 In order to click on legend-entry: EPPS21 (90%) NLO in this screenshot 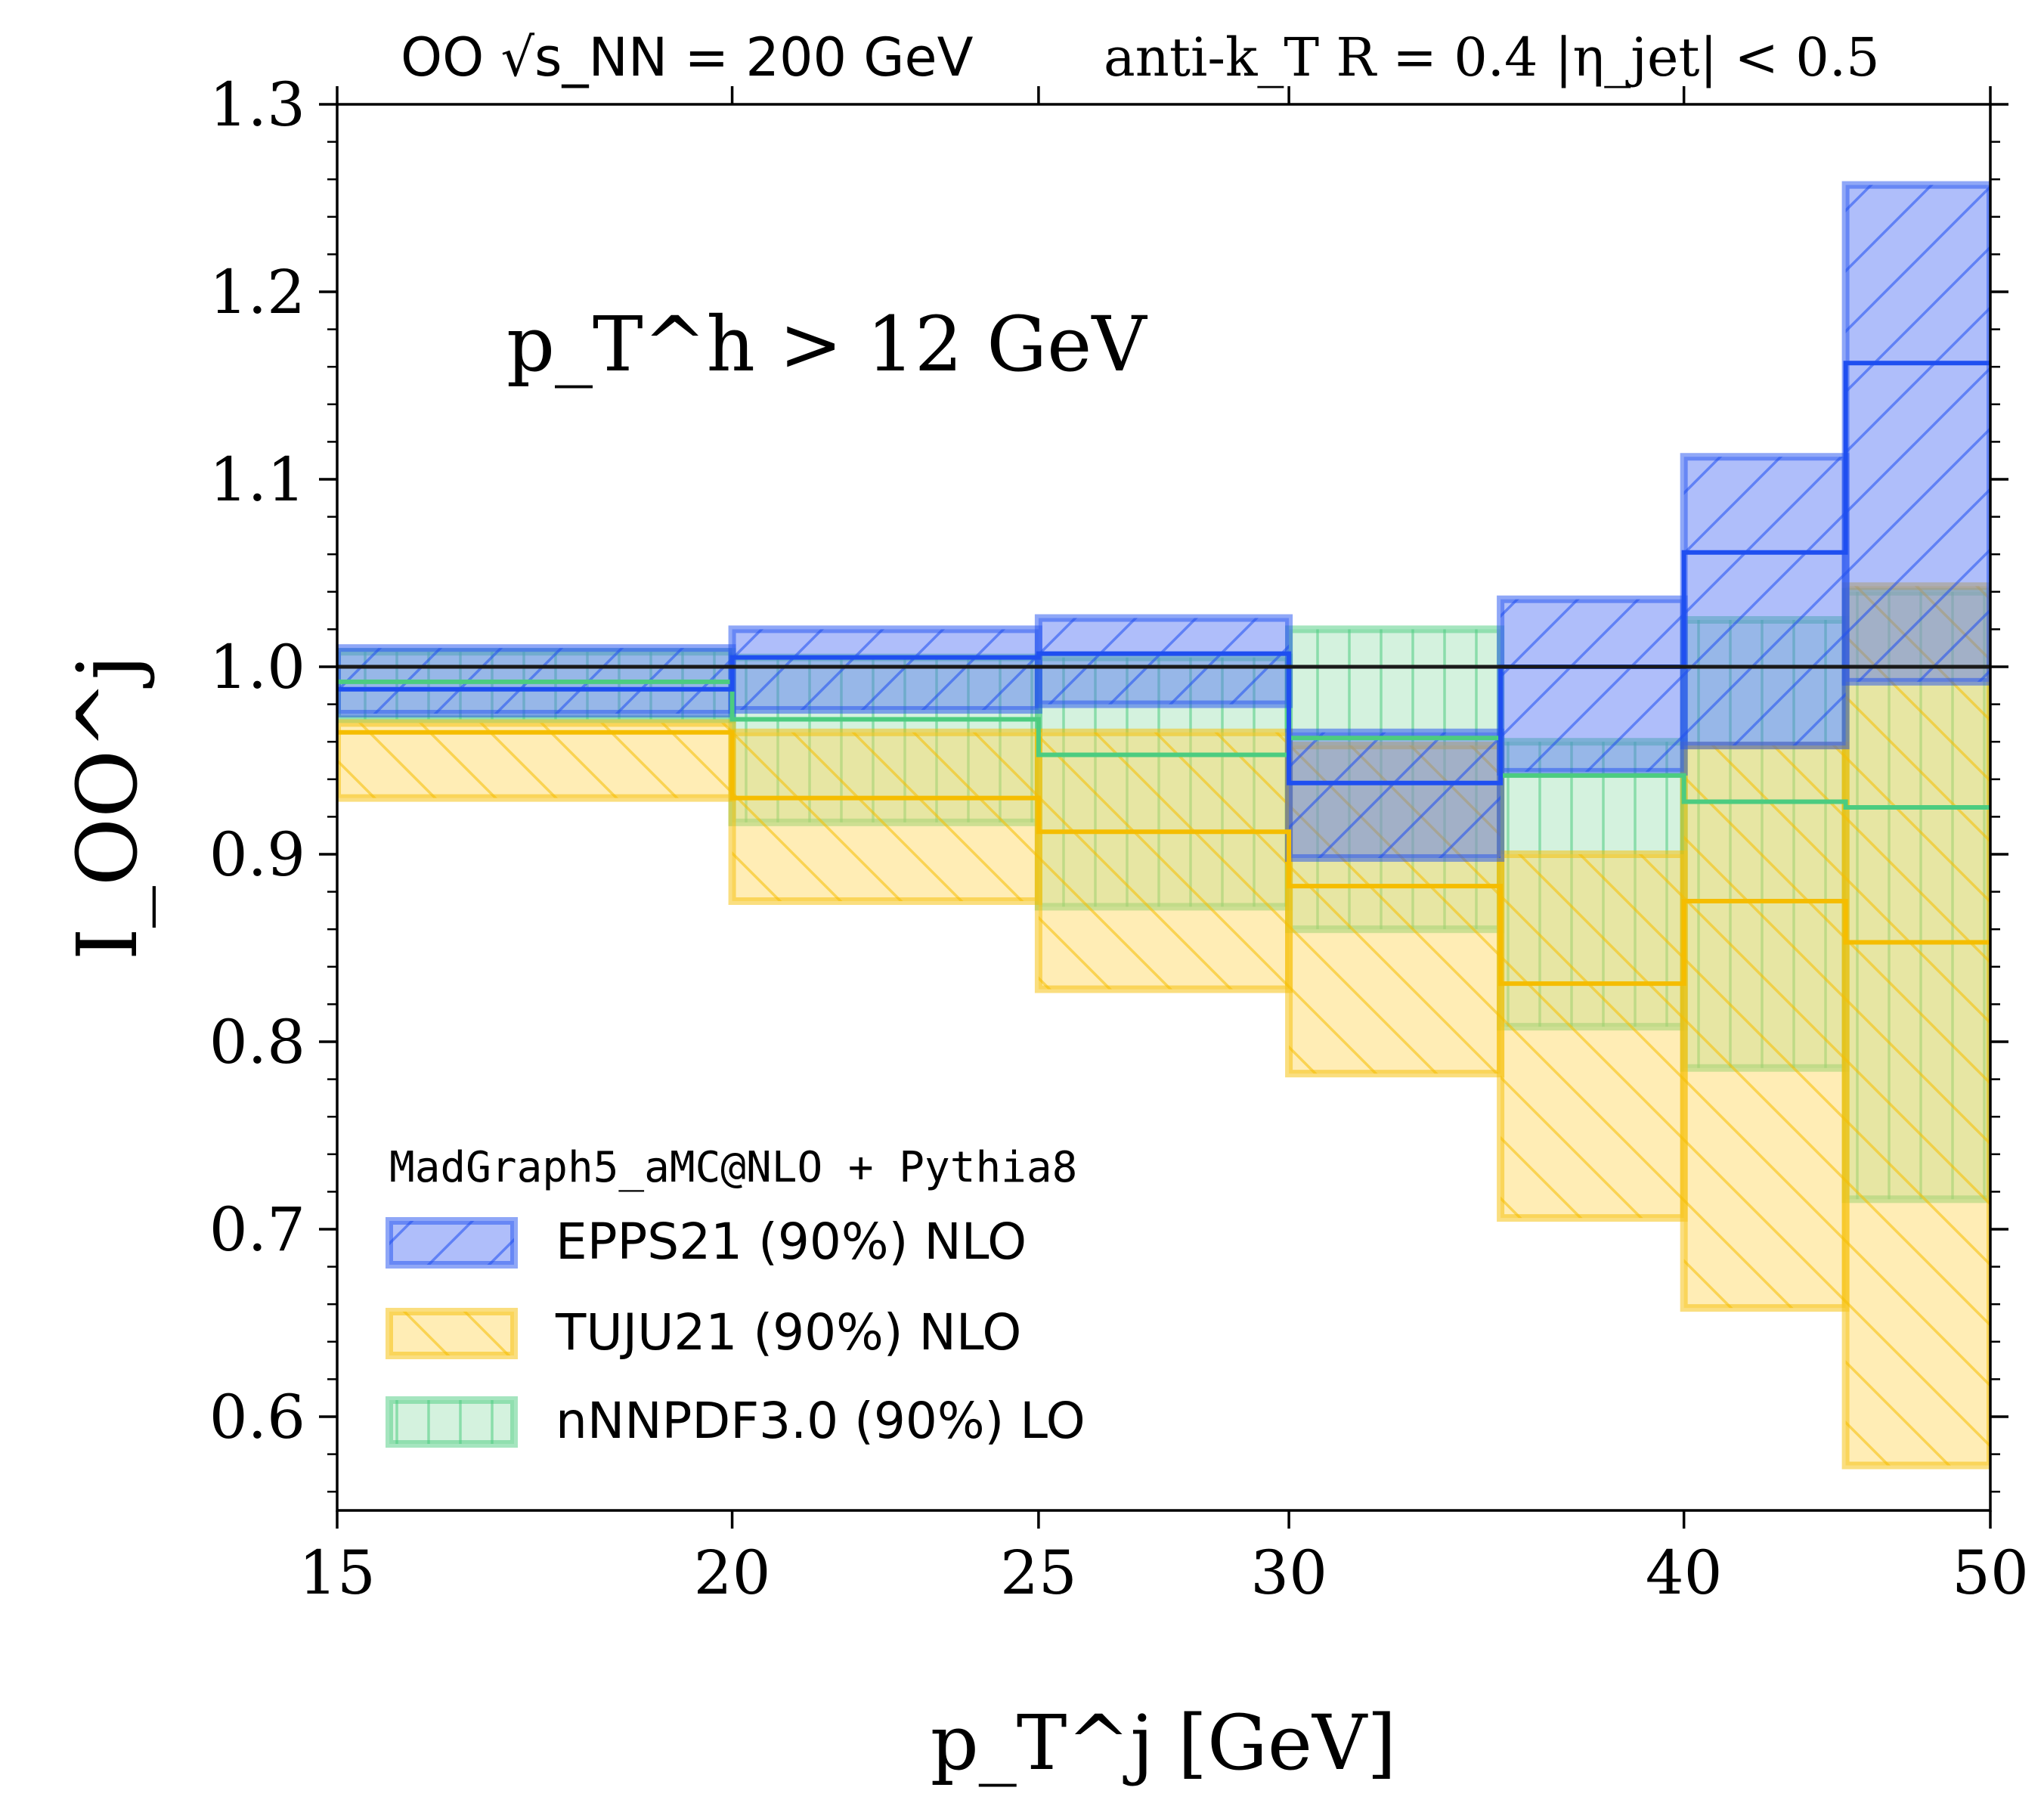, I will do `click(706, 1242)`.